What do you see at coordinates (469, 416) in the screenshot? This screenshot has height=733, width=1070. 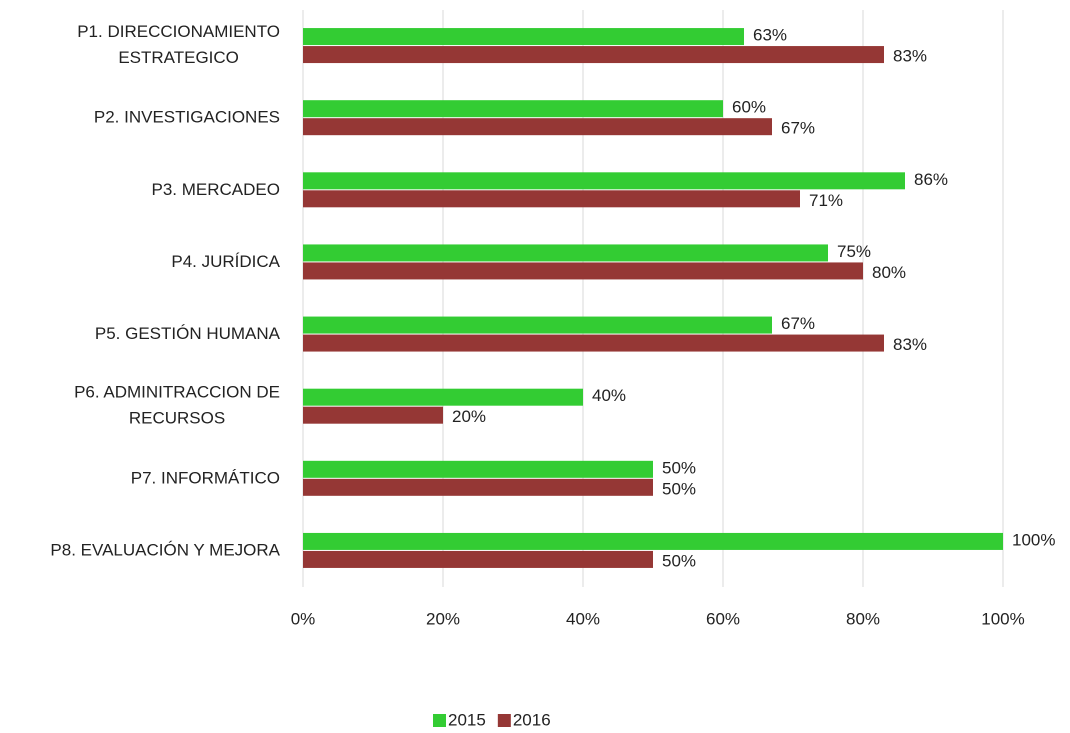 I see `data-label: 20%` at bounding box center [469, 416].